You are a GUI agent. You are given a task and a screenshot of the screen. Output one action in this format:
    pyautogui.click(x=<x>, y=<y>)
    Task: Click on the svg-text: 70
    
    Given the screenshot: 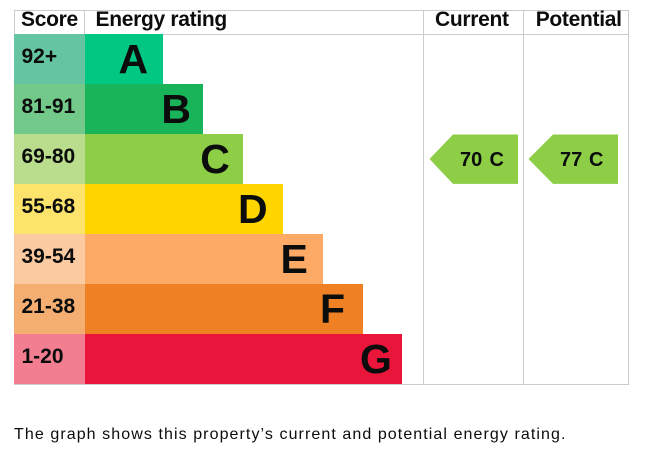 What is the action you would take?
    pyautogui.click(x=471, y=159)
    